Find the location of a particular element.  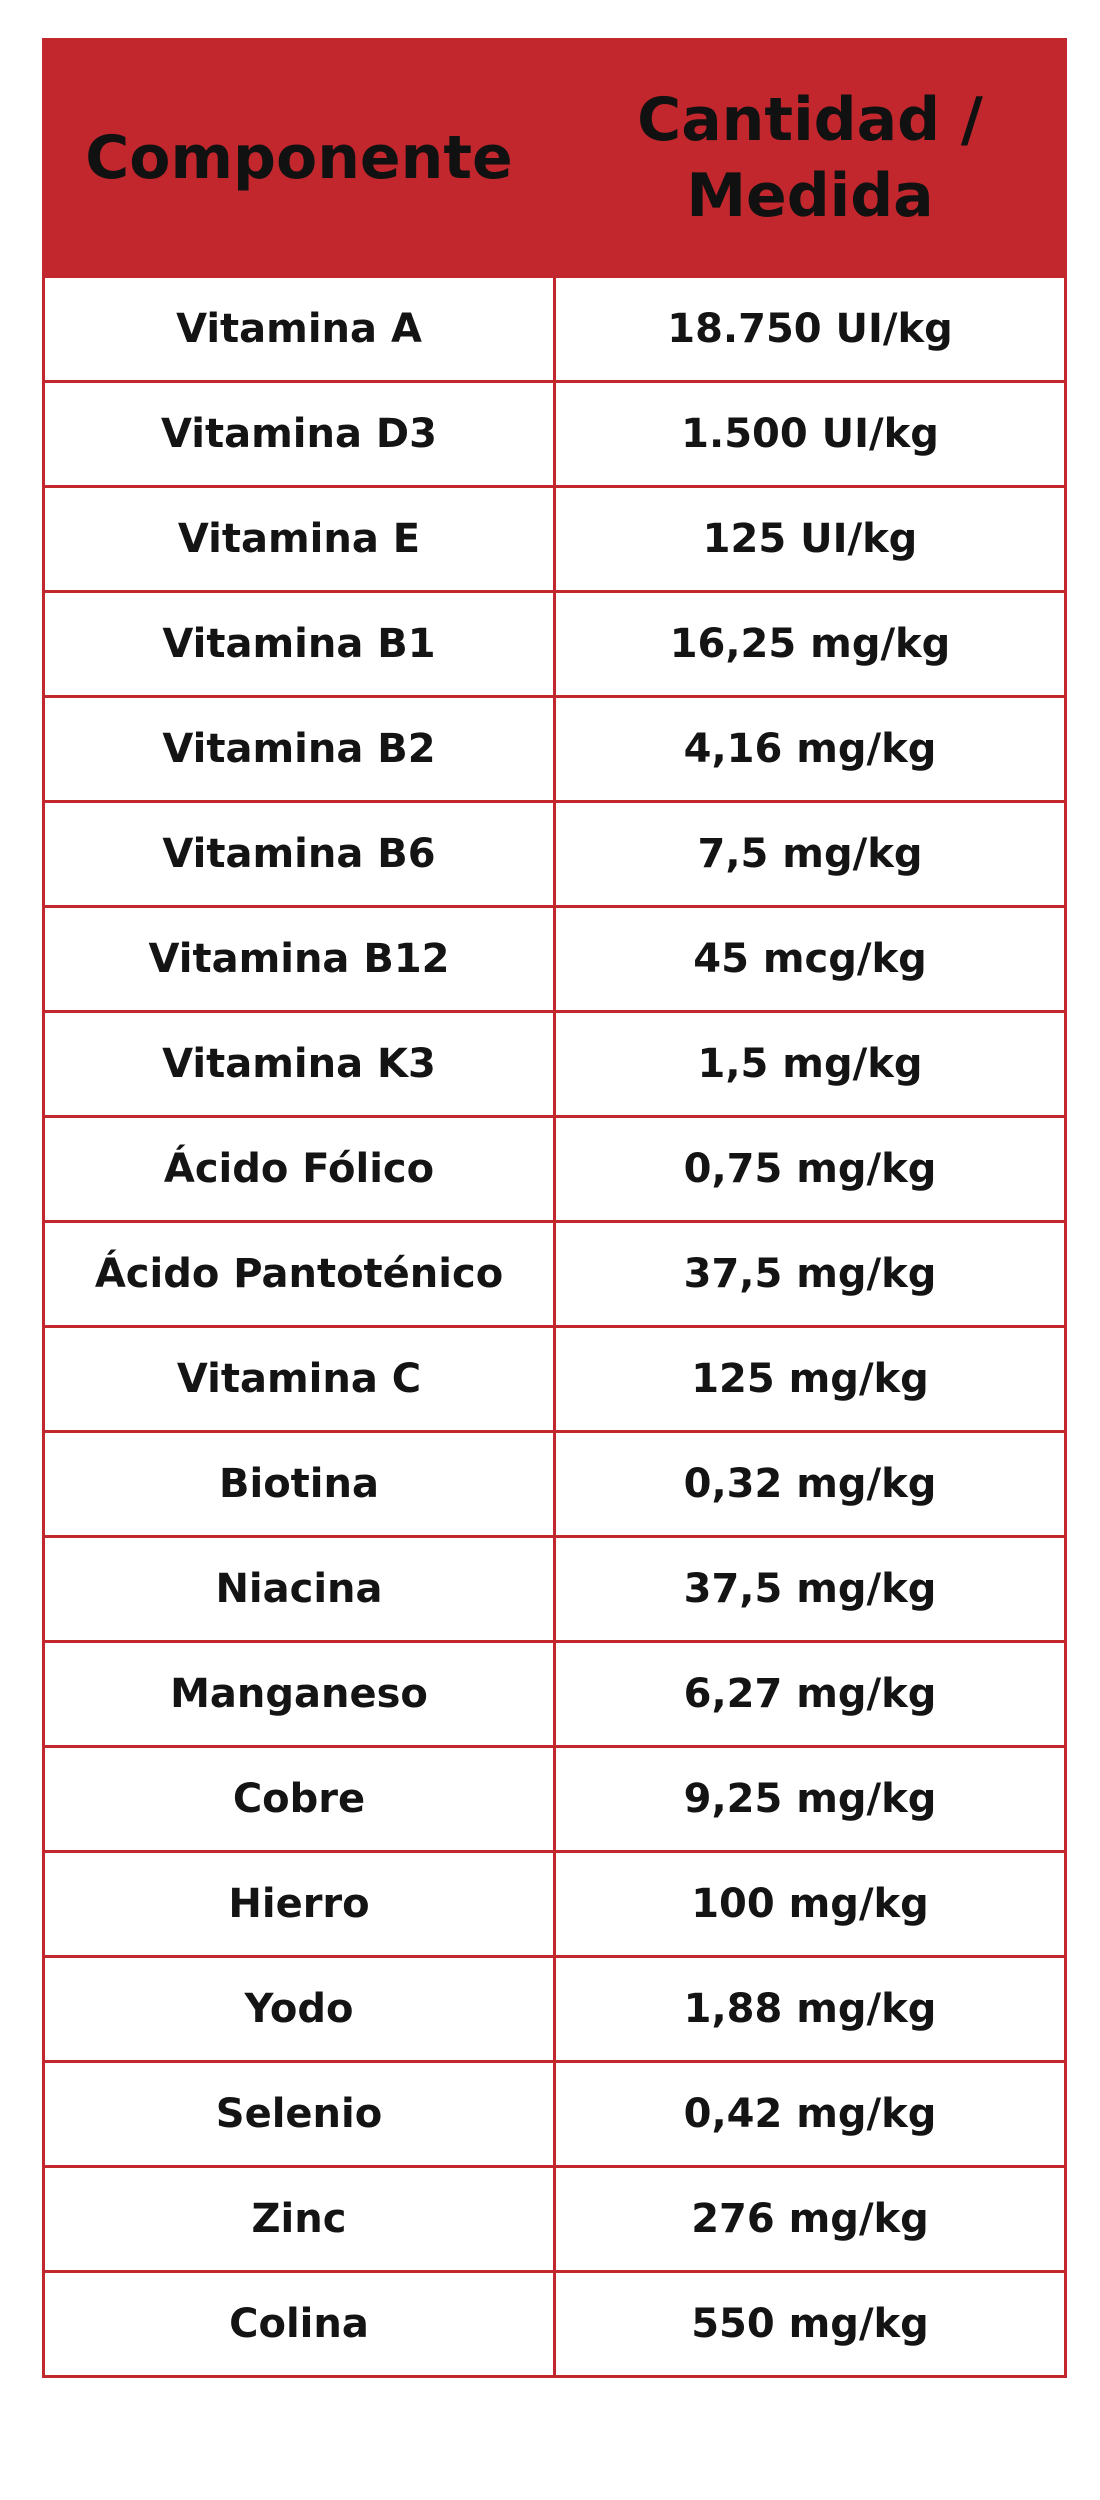

header-amount: Cantidad / Medida is located at coordinates (810, 158).